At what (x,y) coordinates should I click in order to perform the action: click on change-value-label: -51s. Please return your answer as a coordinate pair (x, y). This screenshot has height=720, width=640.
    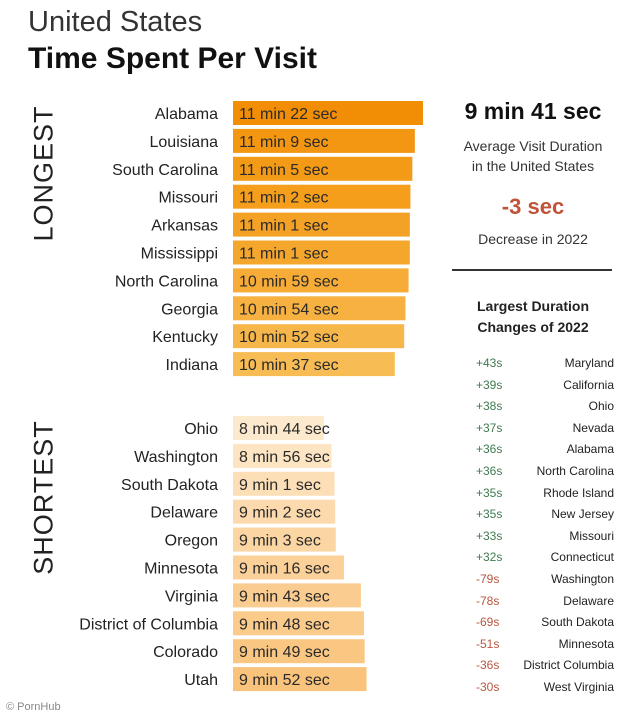
    Looking at the image, I should click on (488, 643).